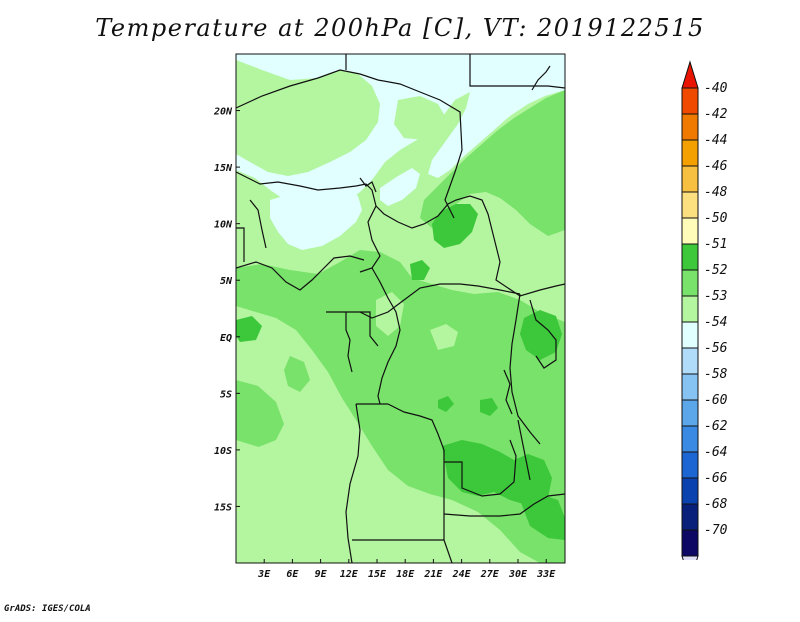 The image size is (800, 622). What do you see at coordinates (264, 574) in the screenshot?
I see `lon-tick-label: 3E` at bounding box center [264, 574].